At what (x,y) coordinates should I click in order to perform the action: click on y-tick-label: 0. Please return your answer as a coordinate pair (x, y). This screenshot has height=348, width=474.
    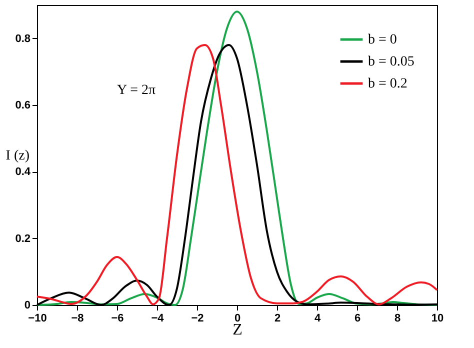
    Looking at the image, I should click on (27, 306).